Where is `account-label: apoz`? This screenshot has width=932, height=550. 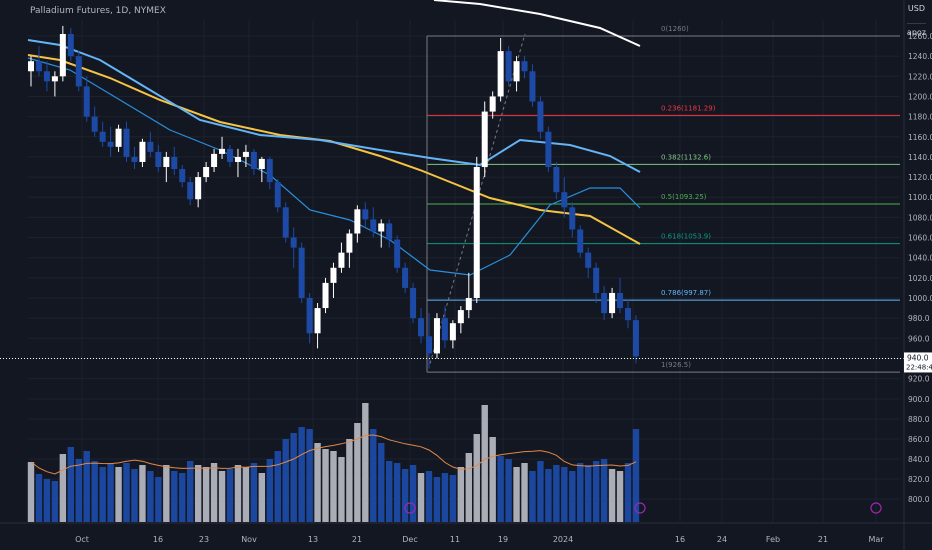 account-label: apoz is located at coordinates (916, 30).